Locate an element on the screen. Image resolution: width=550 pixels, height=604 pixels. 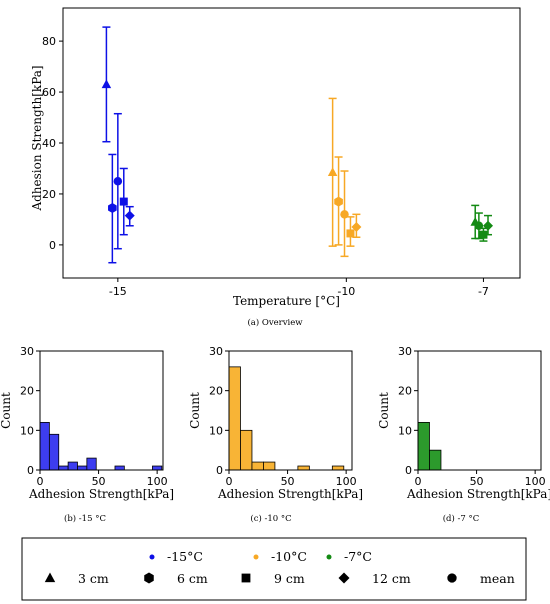
y-axis-label: Adhesion Strength[kPa] is located at coordinates (37, 138).